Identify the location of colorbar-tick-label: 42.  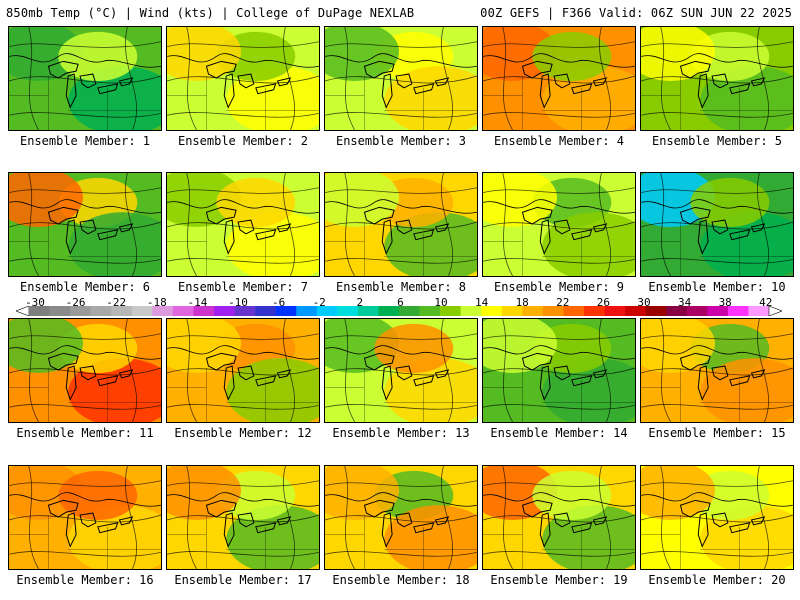
(766, 302).